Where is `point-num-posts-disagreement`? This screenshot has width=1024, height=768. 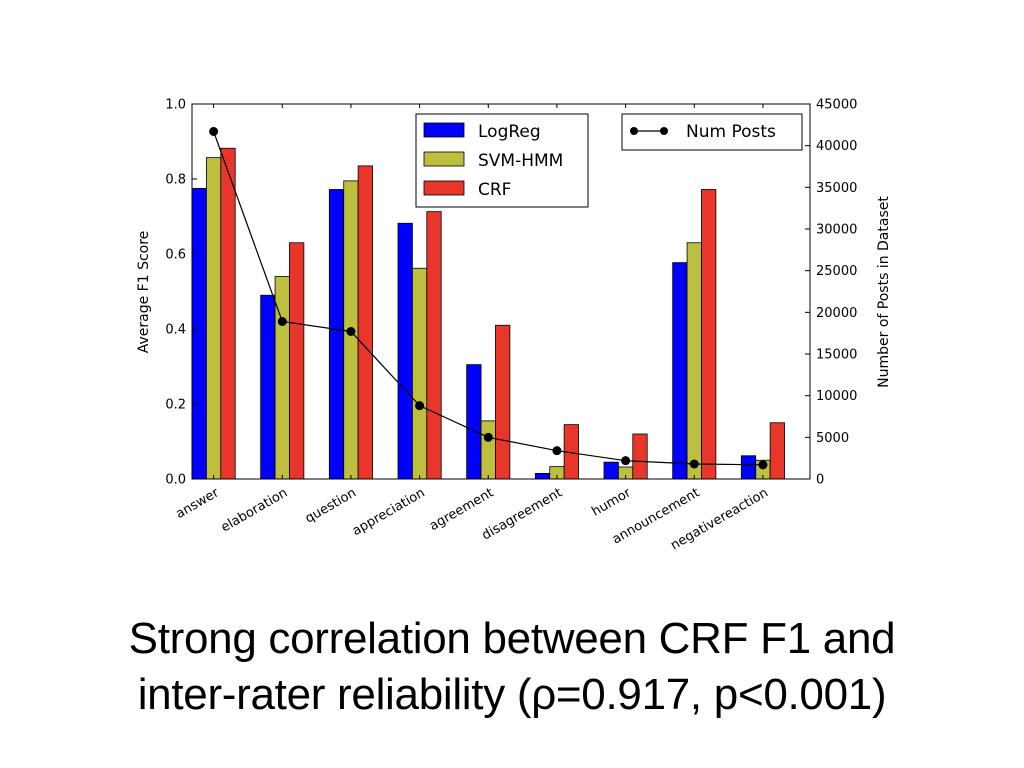 point-num-posts-disagreement is located at coordinates (557, 451).